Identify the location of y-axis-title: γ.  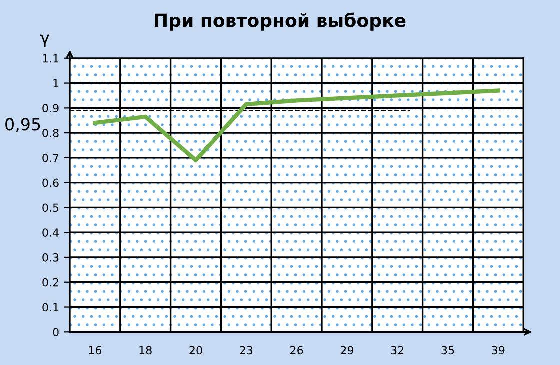
(45, 41).